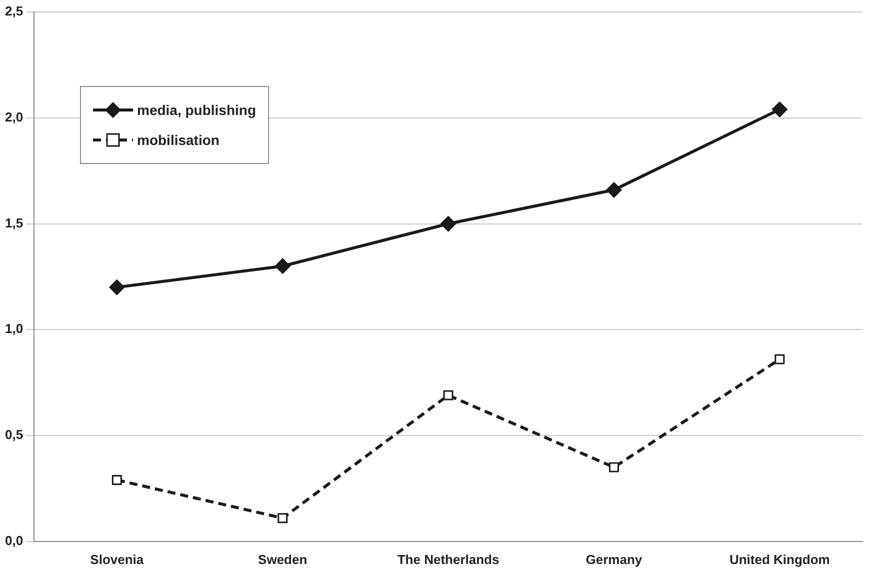 This screenshot has width=871, height=575. Describe the element at coordinates (14, 434) in the screenshot. I see `y-tick-label: 0,5` at that location.